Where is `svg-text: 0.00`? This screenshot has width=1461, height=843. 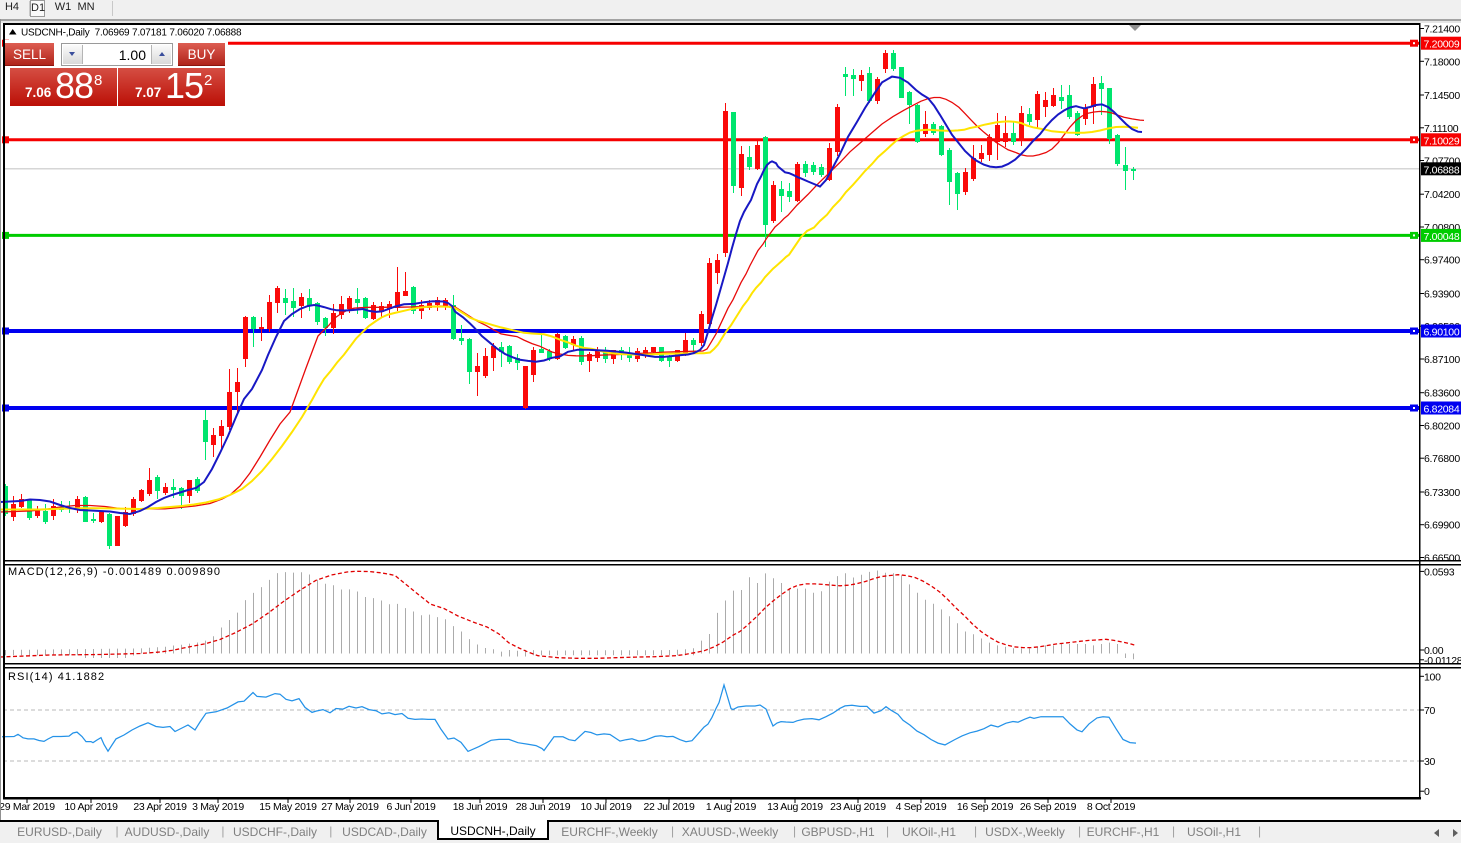 svg-text: 0.00 is located at coordinates (1434, 651).